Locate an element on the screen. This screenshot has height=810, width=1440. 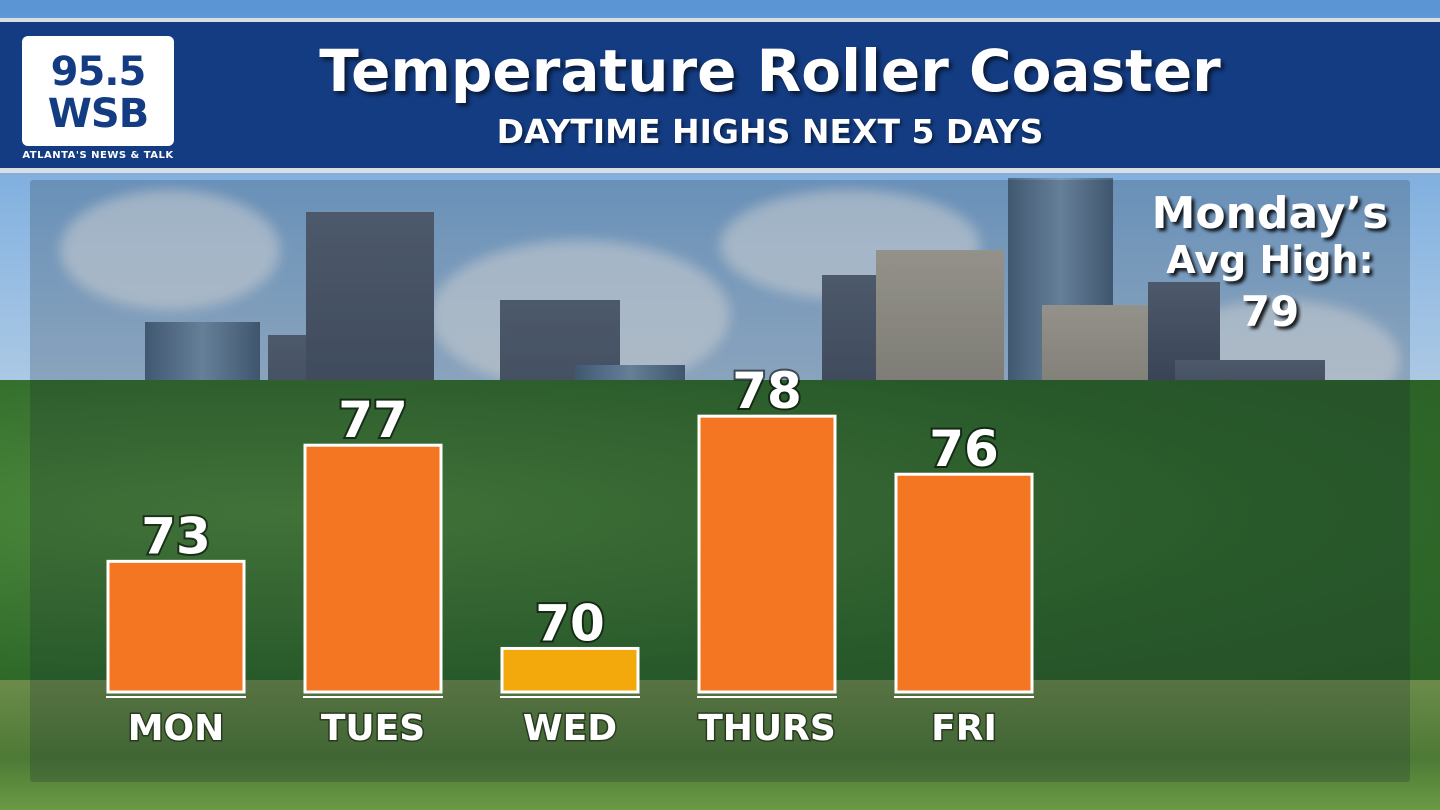
page-title: Temperature Roller Coaster is located at coordinates (770, 71).